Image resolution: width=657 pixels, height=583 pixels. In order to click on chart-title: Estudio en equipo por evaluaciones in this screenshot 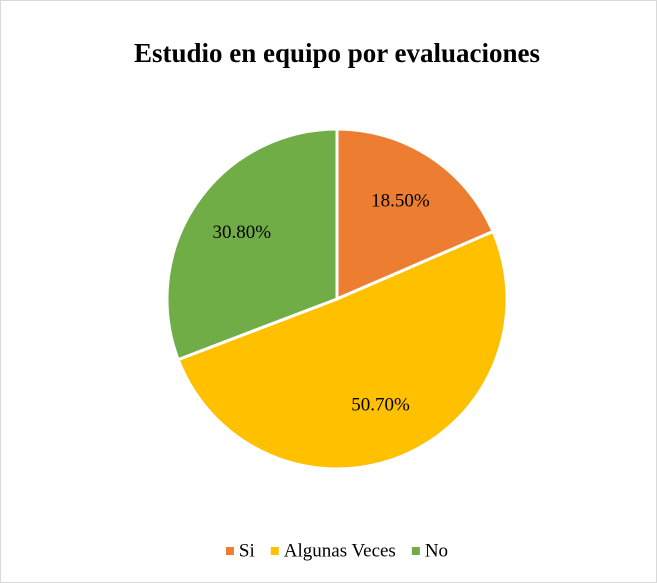, I will do `click(337, 53)`.